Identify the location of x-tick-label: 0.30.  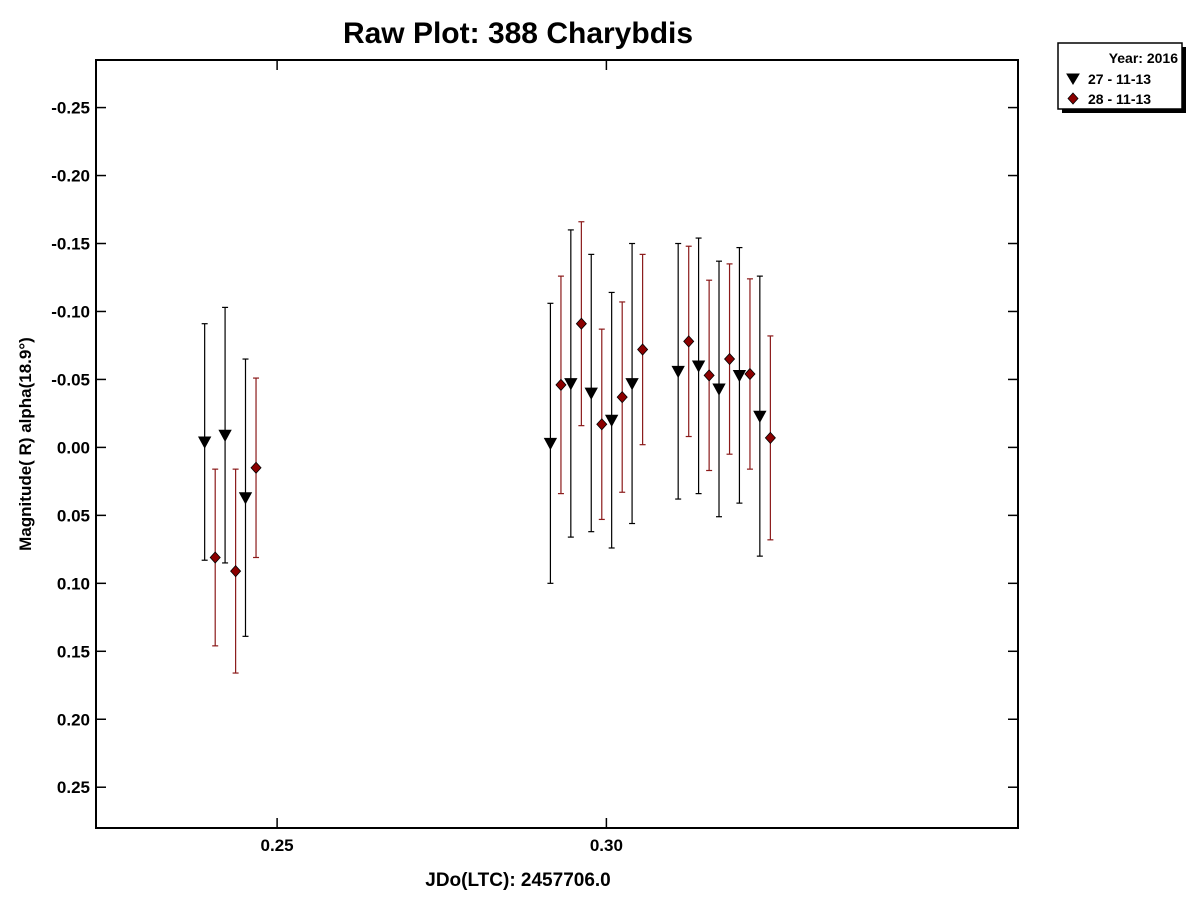
(606, 845).